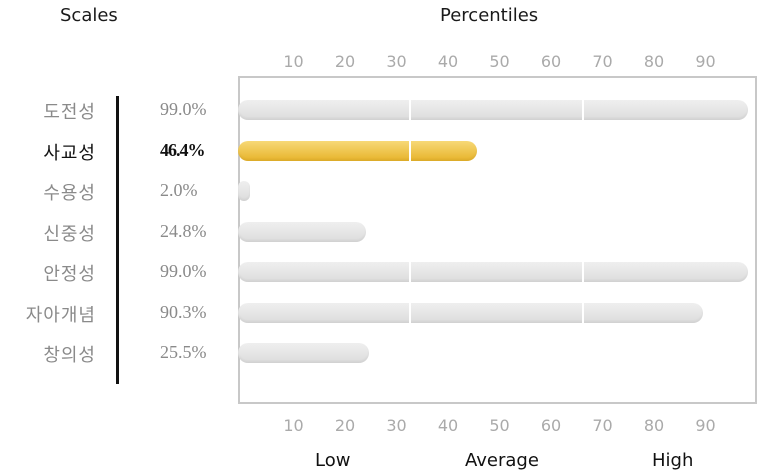 The height and width of the screenshot is (474, 768). I want to click on x-tick-label-top: 60, so click(551, 61).